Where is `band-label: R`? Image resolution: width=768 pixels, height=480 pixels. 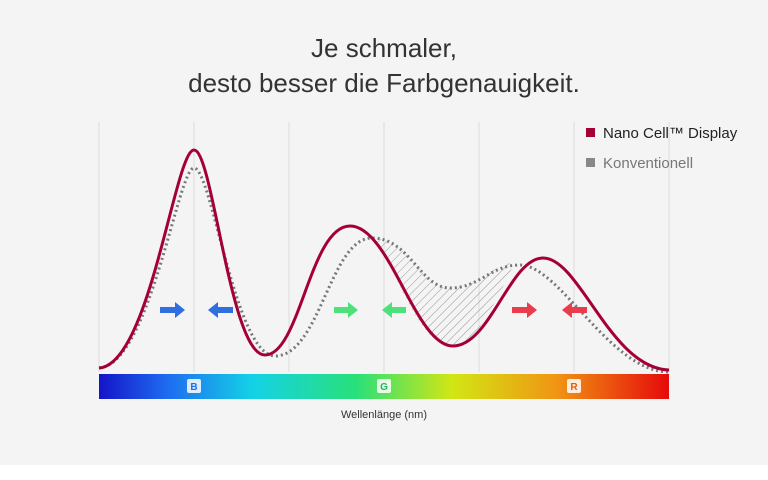 band-label: R is located at coordinates (574, 387).